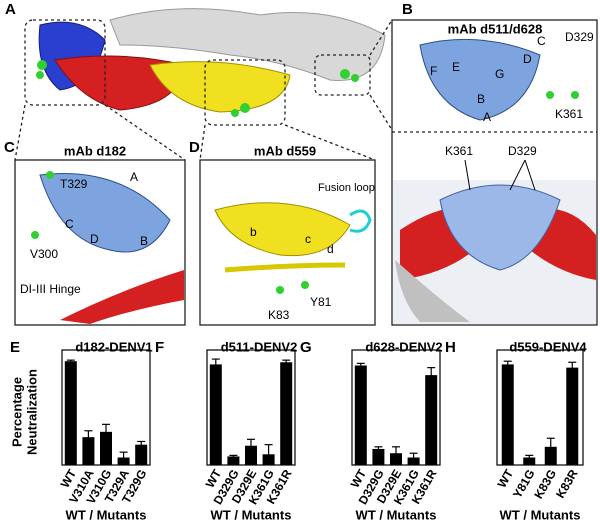 This screenshot has height=526, width=600. Describe the element at coordinates (15, 347) in the screenshot. I see `panel-label: E` at that location.